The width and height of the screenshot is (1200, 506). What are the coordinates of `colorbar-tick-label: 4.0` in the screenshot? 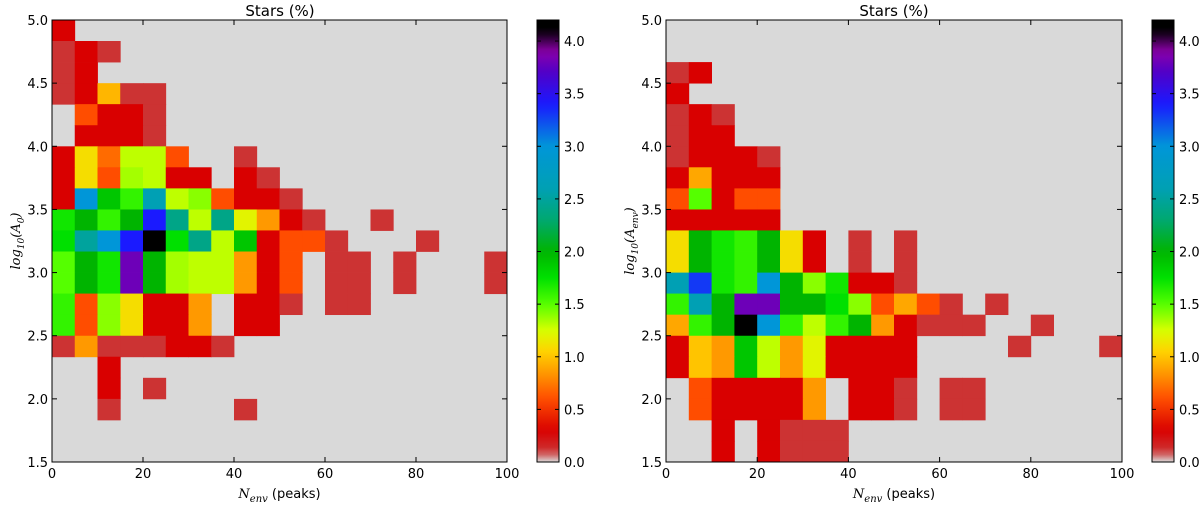 It's located at (1189, 42).